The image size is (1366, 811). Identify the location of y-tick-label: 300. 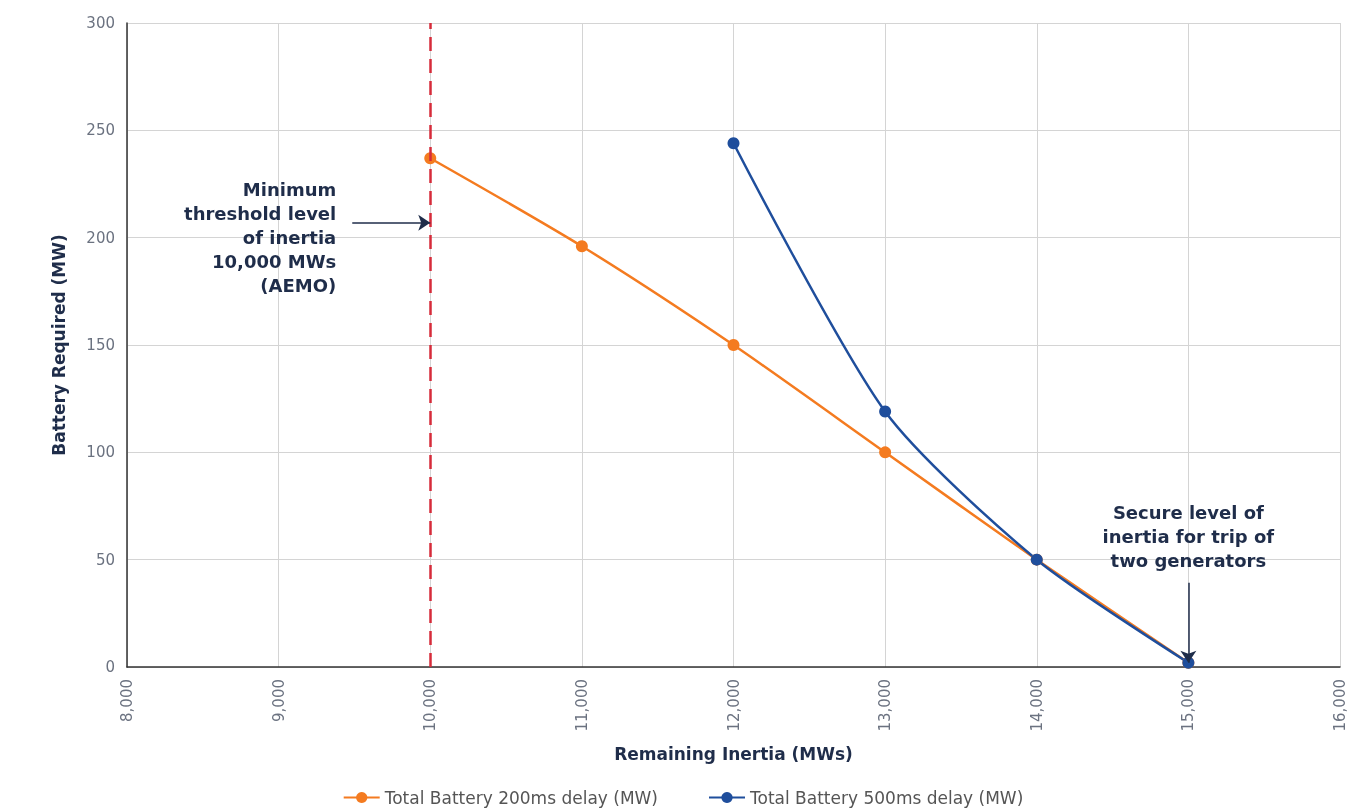
(100, 23).